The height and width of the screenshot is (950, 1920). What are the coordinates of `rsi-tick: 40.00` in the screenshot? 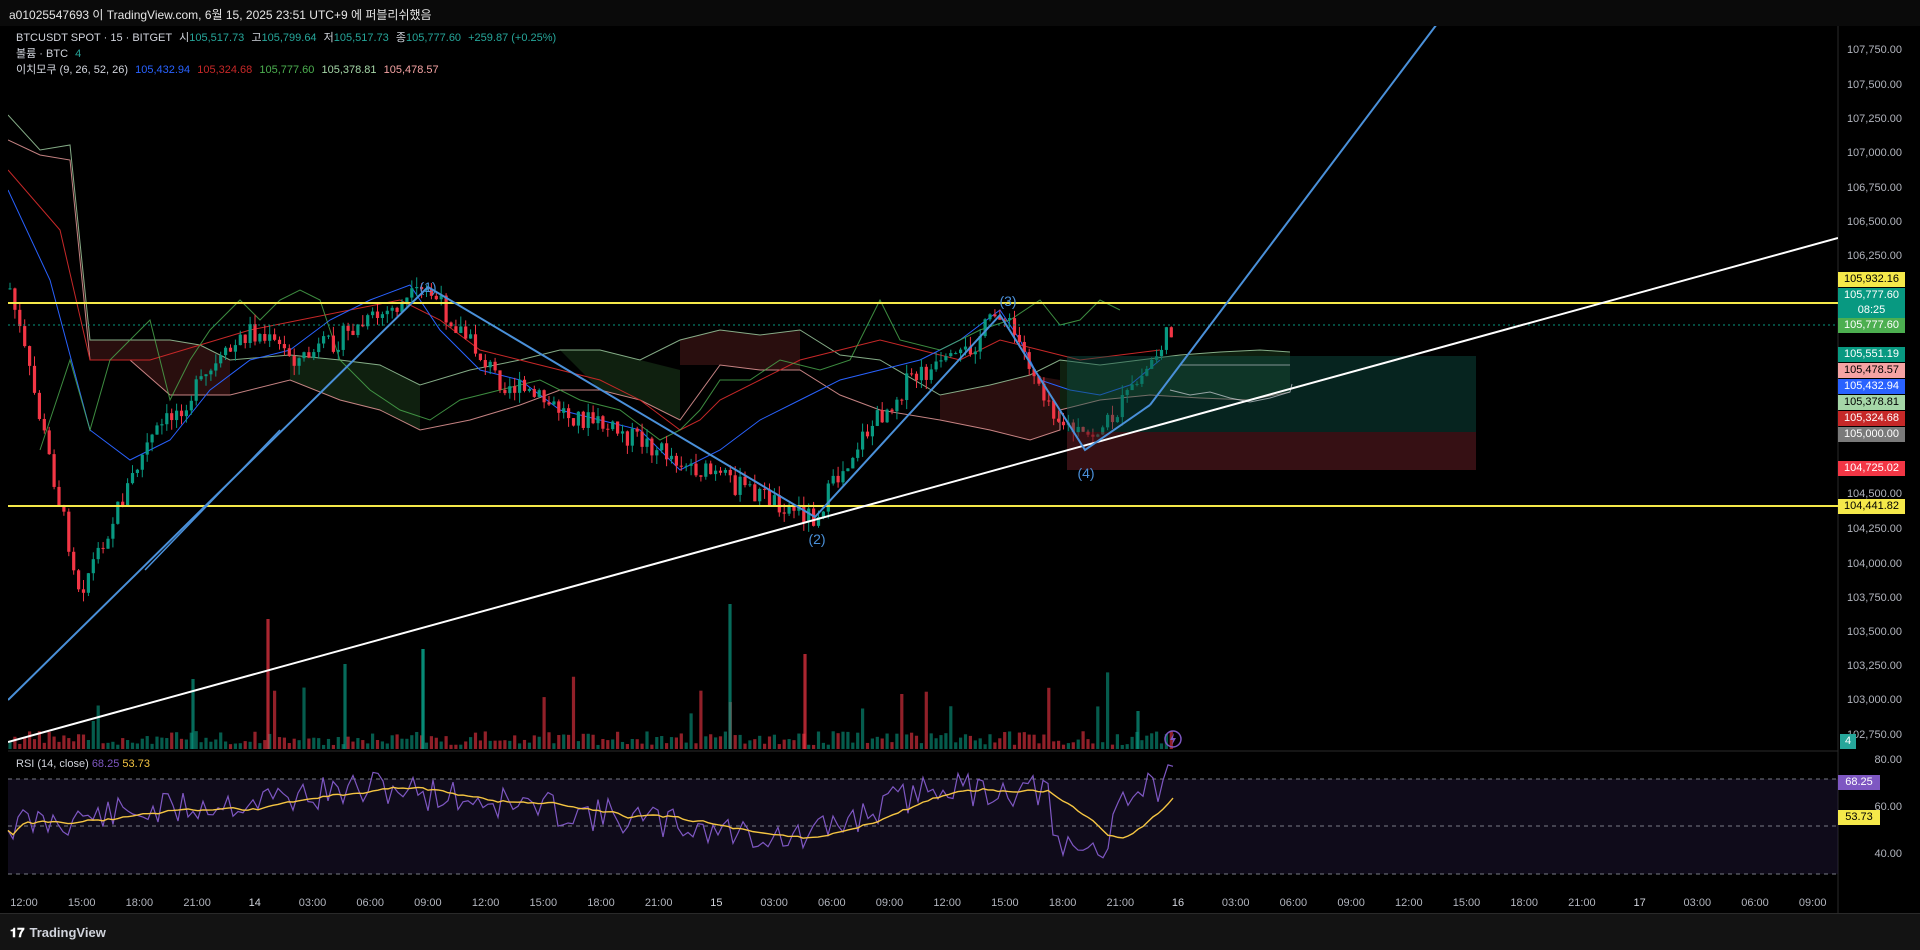 It's located at (1888, 854).